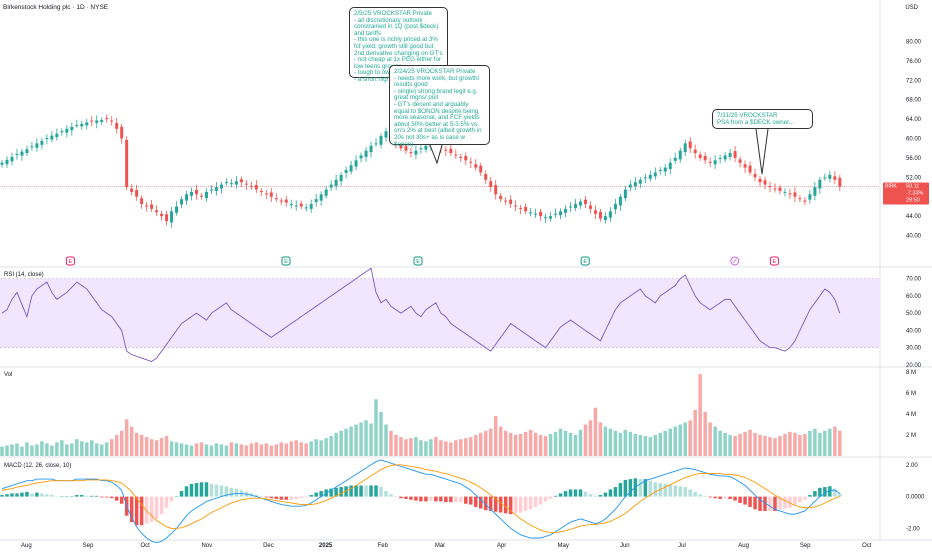 This screenshot has height=555, width=932. What do you see at coordinates (8, 375) in the screenshot?
I see `volume-title: Vol` at bounding box center [8, 375].